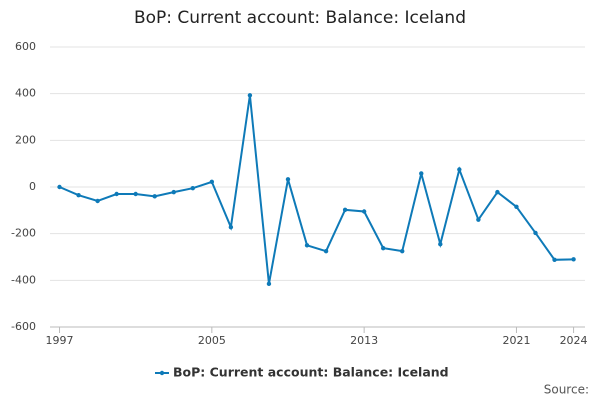 This screenshot has height=404, width=600. Describe the element at coordinates (25, 46) in the screenshot. I see `y-tick-label: 600` at that location.